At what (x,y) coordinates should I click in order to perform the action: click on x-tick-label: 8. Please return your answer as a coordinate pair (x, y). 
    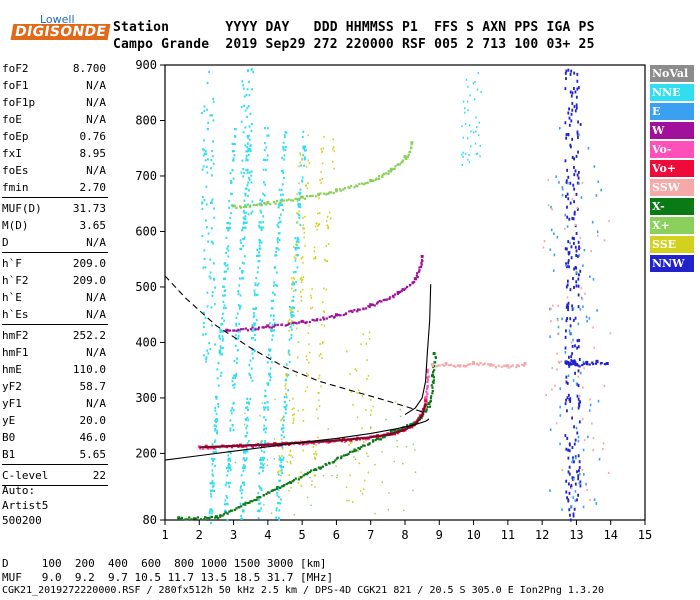
    Looking at the image, I should click on (404, 535).